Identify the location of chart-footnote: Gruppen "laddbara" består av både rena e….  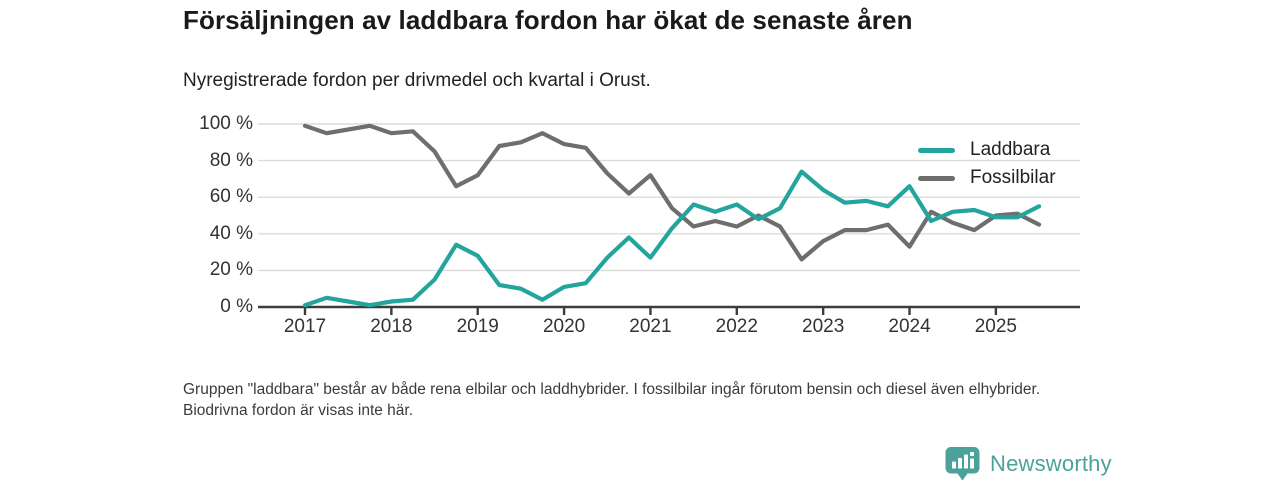
(612, 400).